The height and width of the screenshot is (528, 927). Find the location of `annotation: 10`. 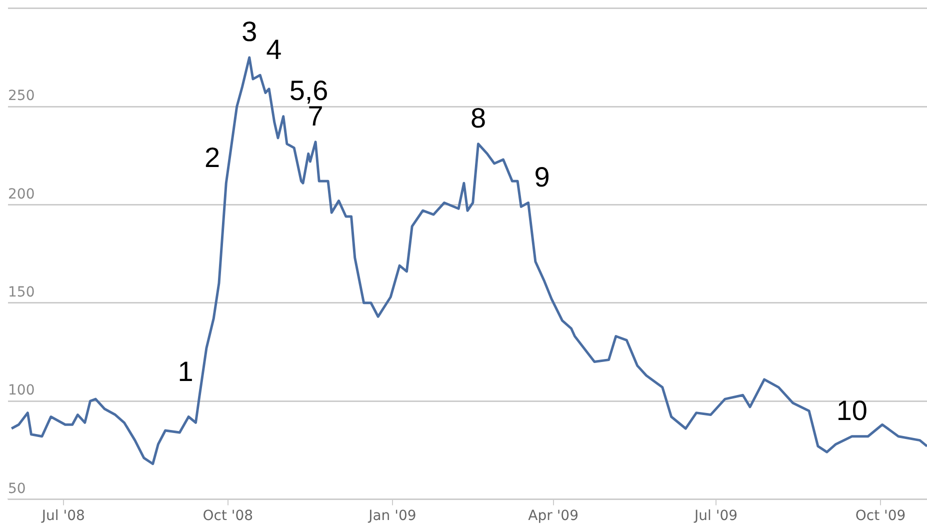

annotation: 10 is located at coordinates (852, 410).